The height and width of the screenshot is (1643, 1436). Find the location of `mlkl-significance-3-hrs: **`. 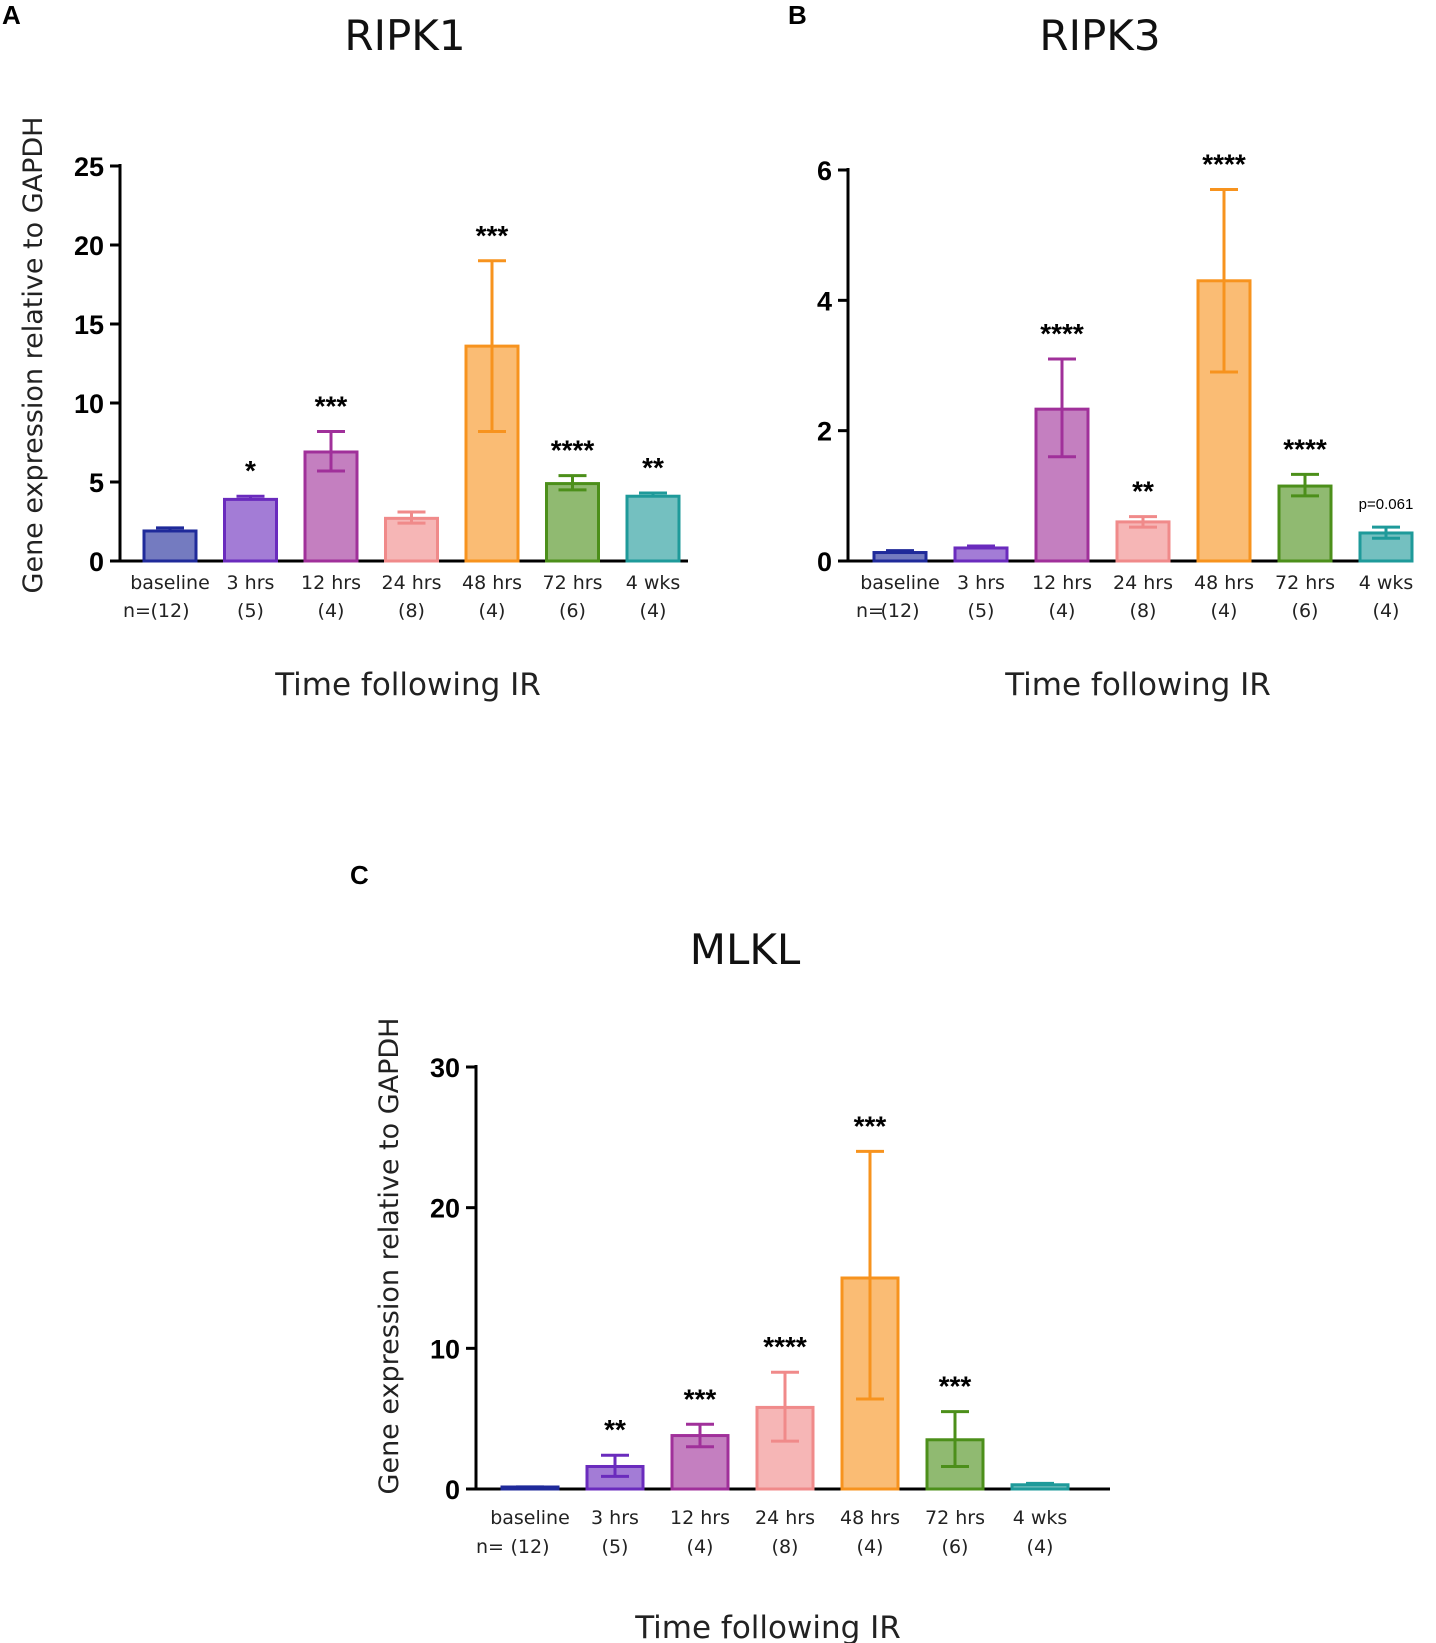

mlkl-significance-3-hrs: ** is located at coordinates (615, 1429).